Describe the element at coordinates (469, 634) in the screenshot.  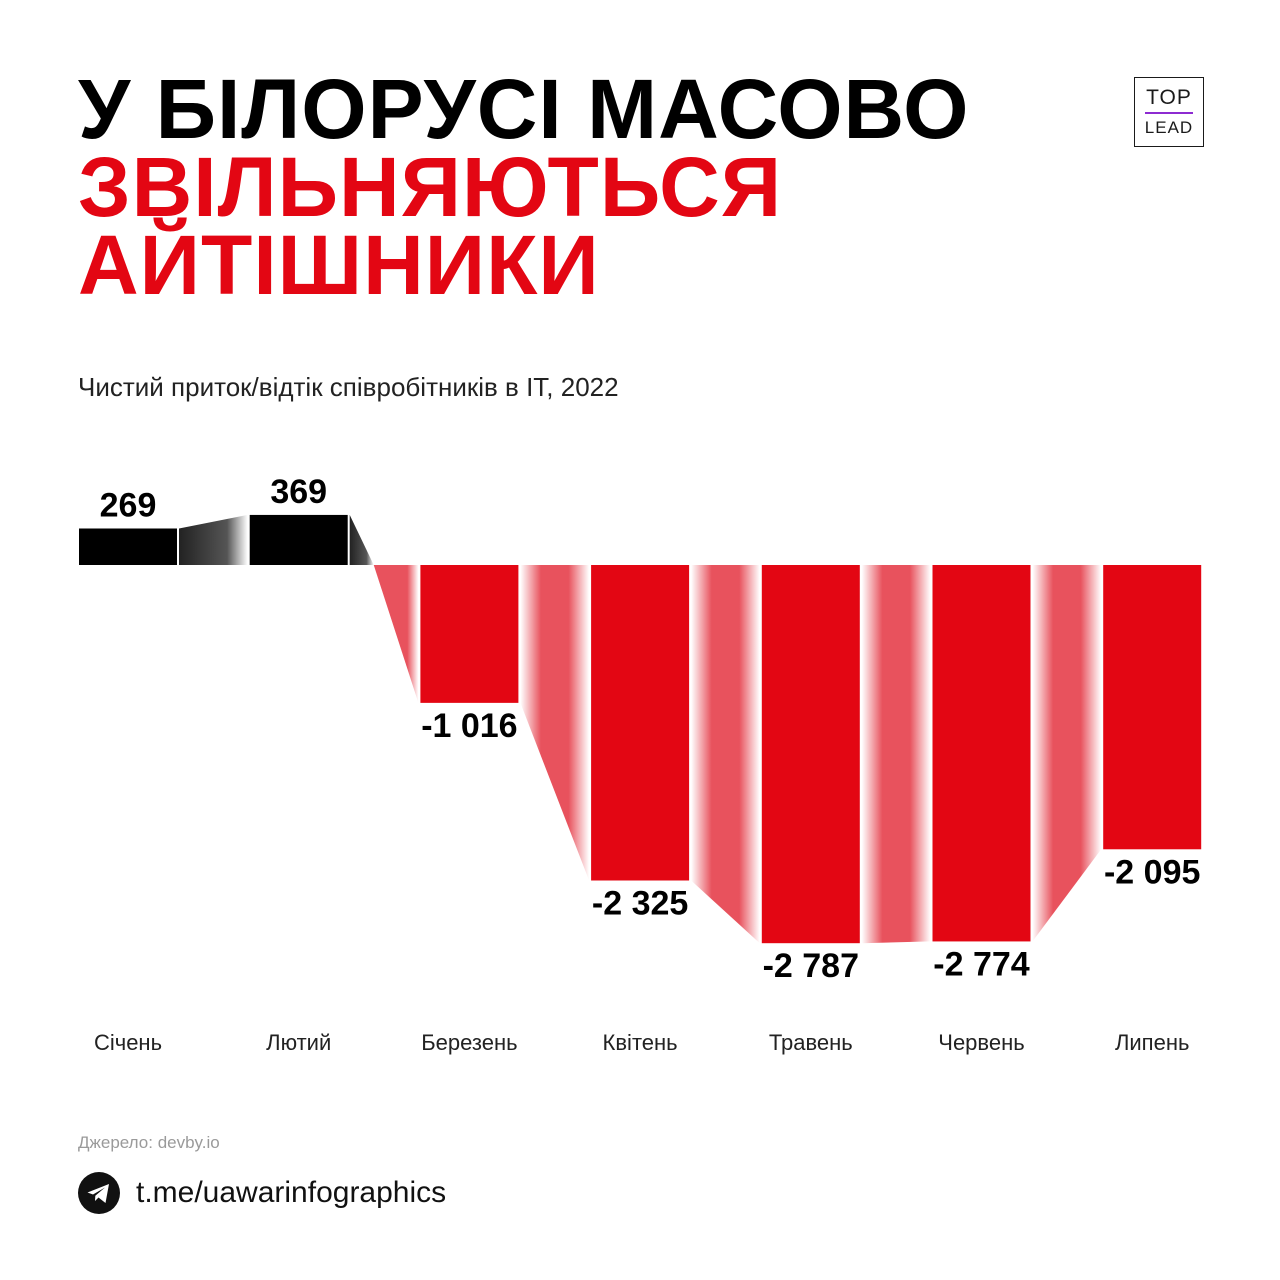
I see `bar-Березень` at that location.